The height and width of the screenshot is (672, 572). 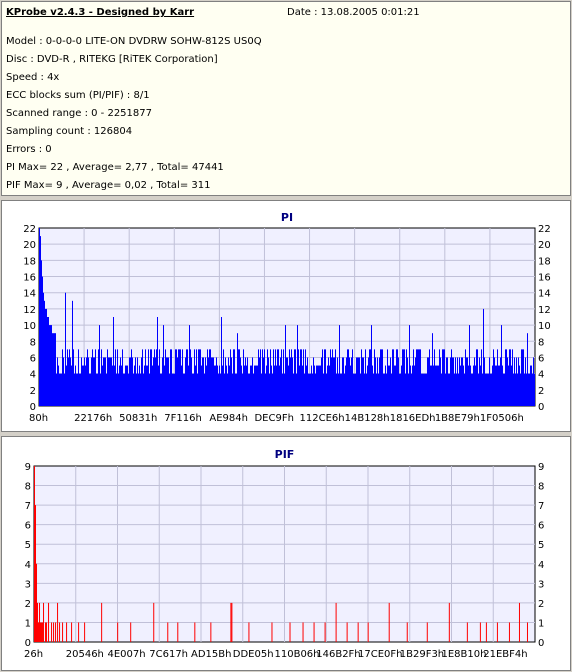 What do you see at coordinates (541, 375) in the screenshot?
I see `y-tick-label-right: 4` at bounding box center [541, 375].